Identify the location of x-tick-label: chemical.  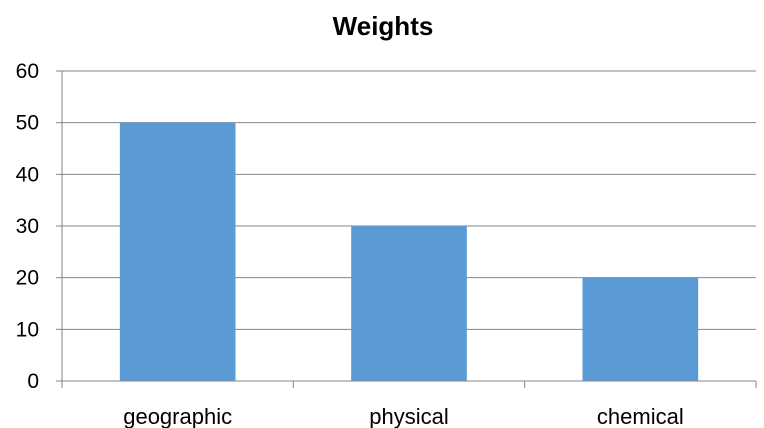
(640, 416).